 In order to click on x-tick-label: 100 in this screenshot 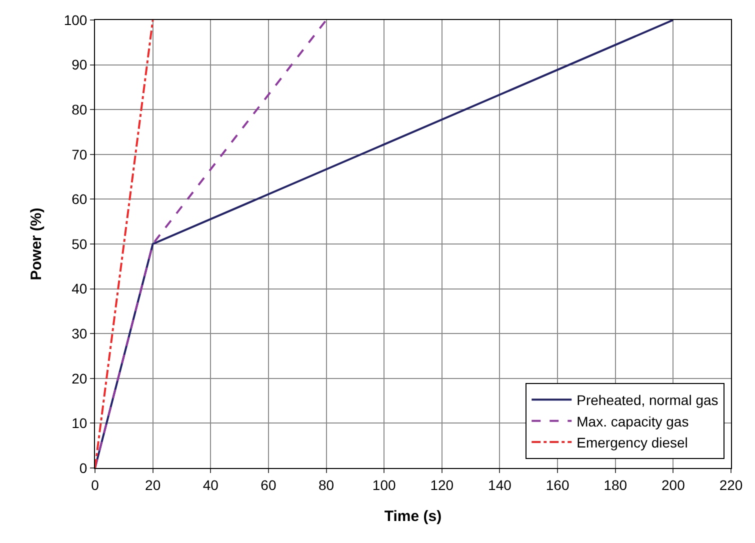, I will do `click(384, 484)`.